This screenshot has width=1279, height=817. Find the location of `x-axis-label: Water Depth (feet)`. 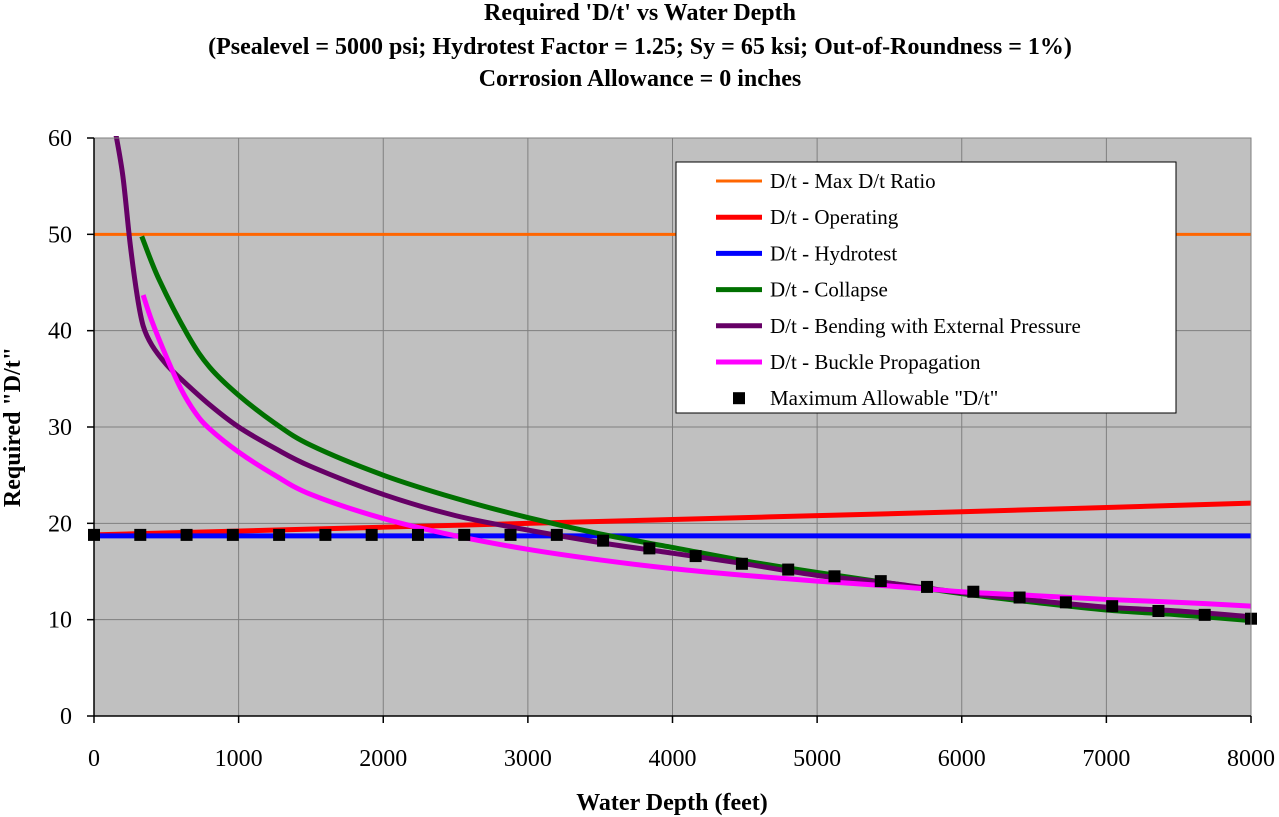

x-axis-label: Water Depth (feet) is located at coordinates (671, 803).